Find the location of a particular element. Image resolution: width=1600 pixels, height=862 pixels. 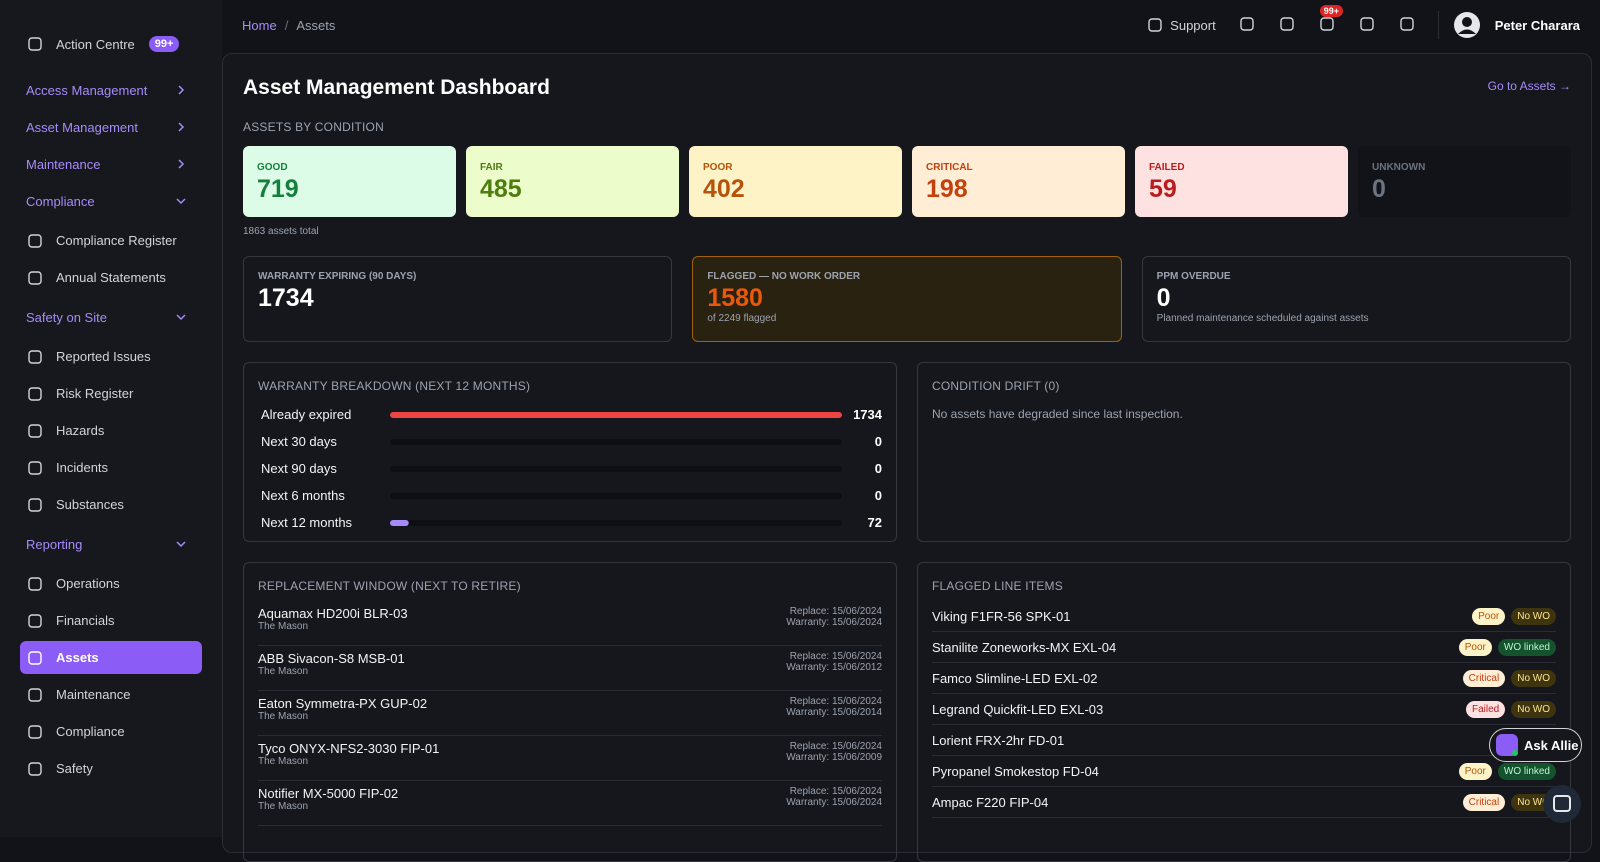

section-header: Compliance is located at coordinates (111, 201).